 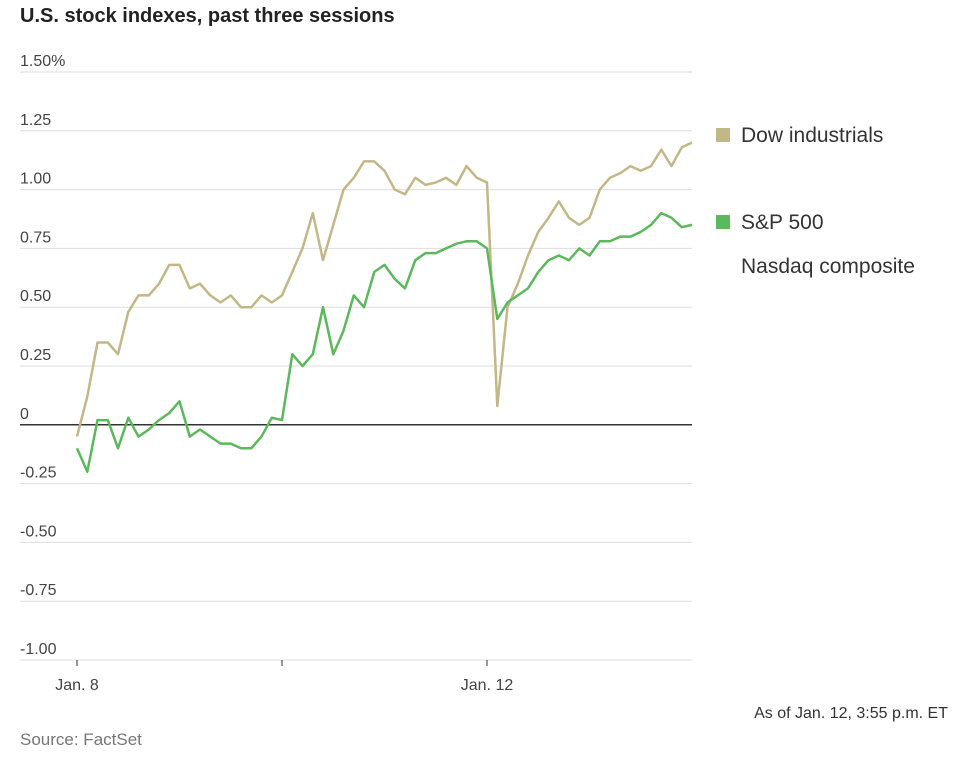 I want to click on y-tick-label: 0.75, so click(x=35, y=237).